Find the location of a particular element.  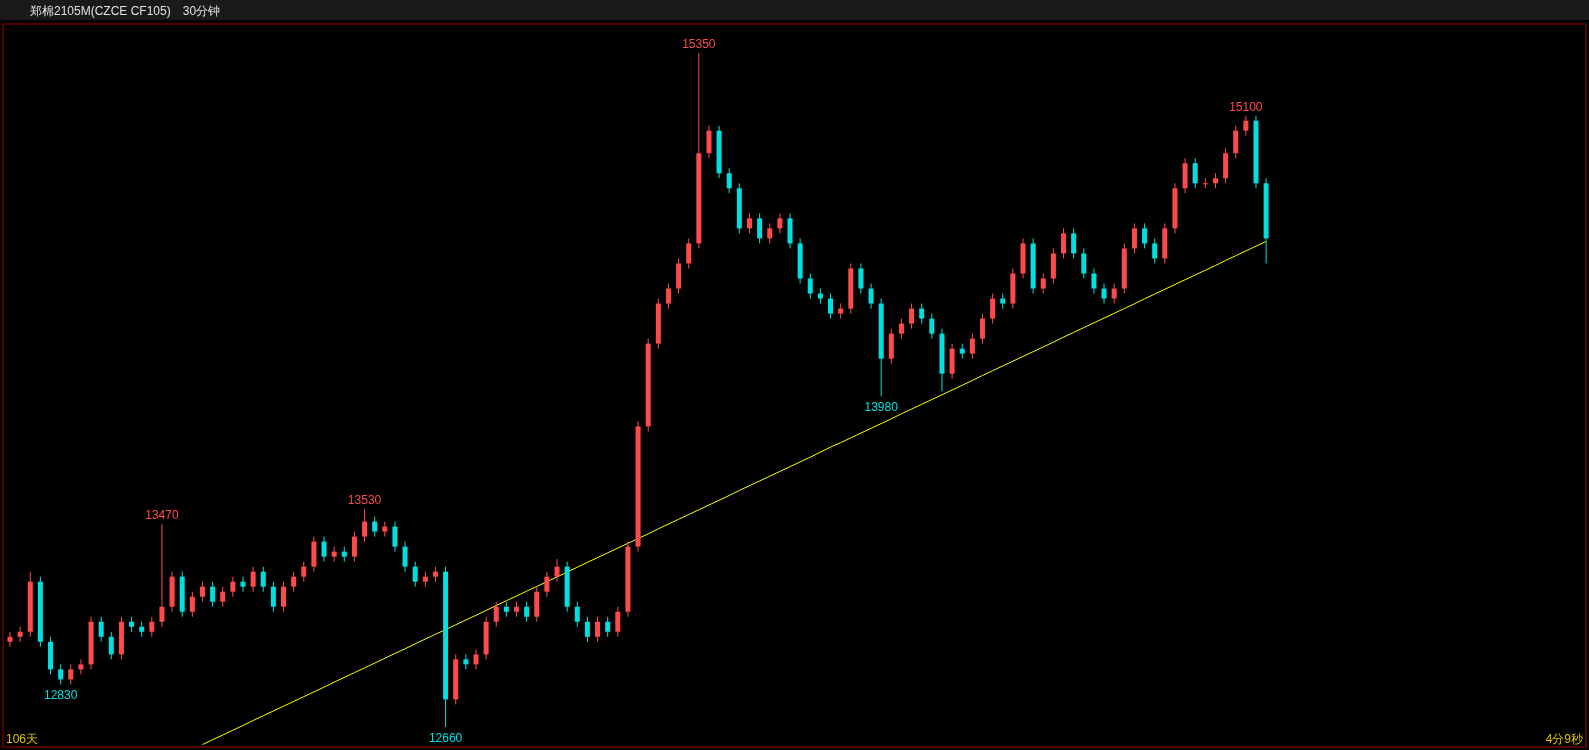

chart-title: 郑棉2105M(CZCE CF105) is located at coordinates (100, 11).